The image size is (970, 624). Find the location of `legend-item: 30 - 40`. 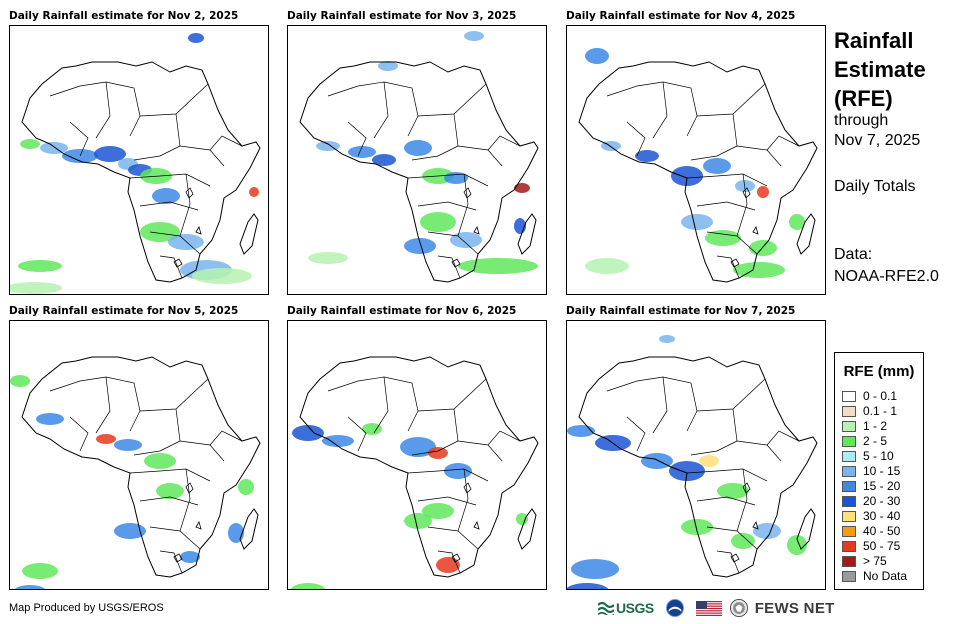

legend-item: 30 - 40 is located at coordinates (871, 516).